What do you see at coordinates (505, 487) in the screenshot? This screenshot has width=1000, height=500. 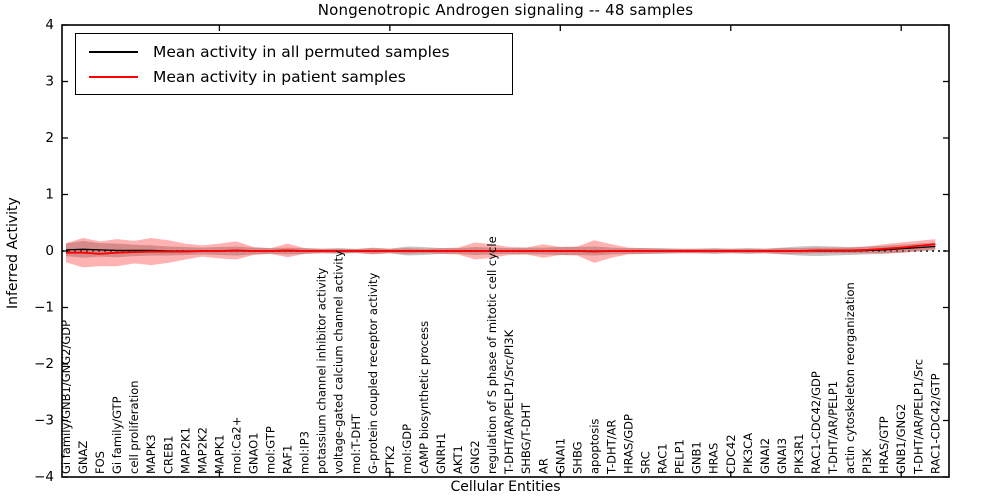 I see `x-axis-label: Cellular Entities` at bounding box center [505, 487].